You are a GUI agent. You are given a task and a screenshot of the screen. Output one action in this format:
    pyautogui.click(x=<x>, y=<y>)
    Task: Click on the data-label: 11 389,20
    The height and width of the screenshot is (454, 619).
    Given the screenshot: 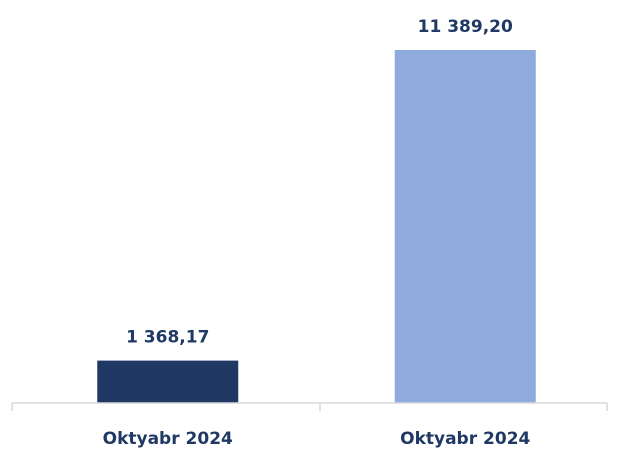 What is the action you would take?
    pyautogui.click(x=465, y=27)
    